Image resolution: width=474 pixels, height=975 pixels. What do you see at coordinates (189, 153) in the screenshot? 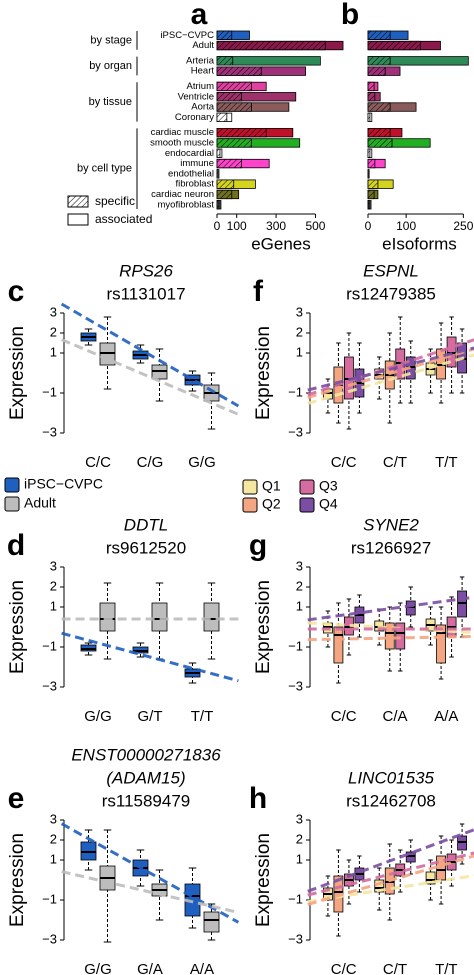
I see `category-label: endocardial` at bounding box center [189, 153].